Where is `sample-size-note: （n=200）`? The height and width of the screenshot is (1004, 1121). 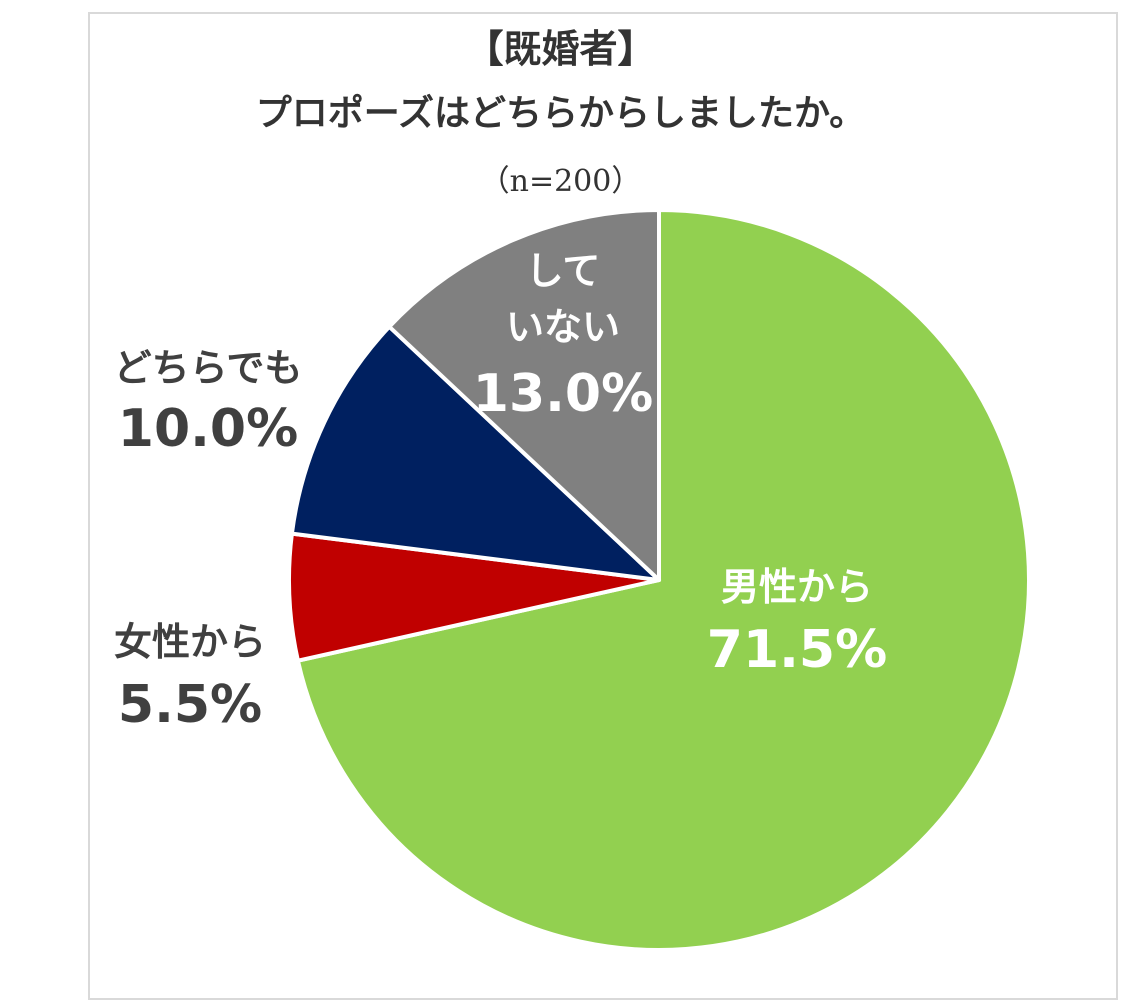
sample-size-note: （n=200） is located at coordinates (560, 181).